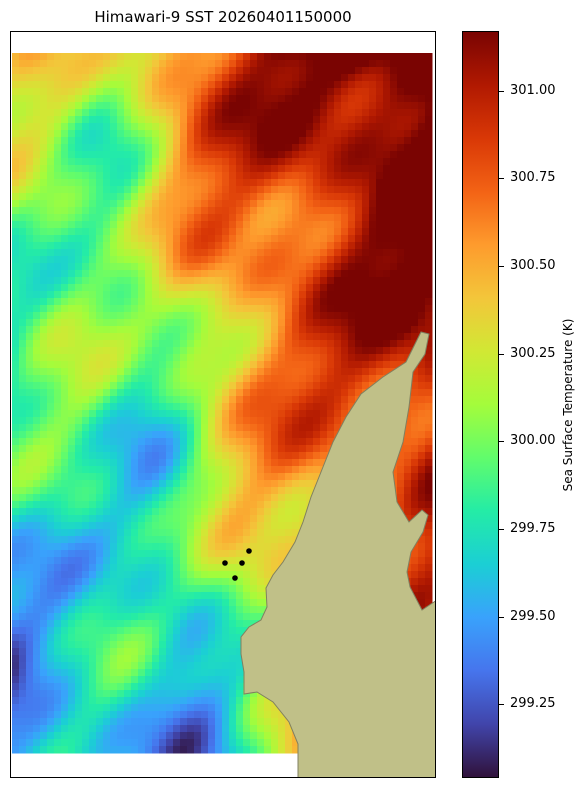 The image size is (586, 789). I want to click on colorbar-label: Sea Surface Temperature (K), so click(568, 405).